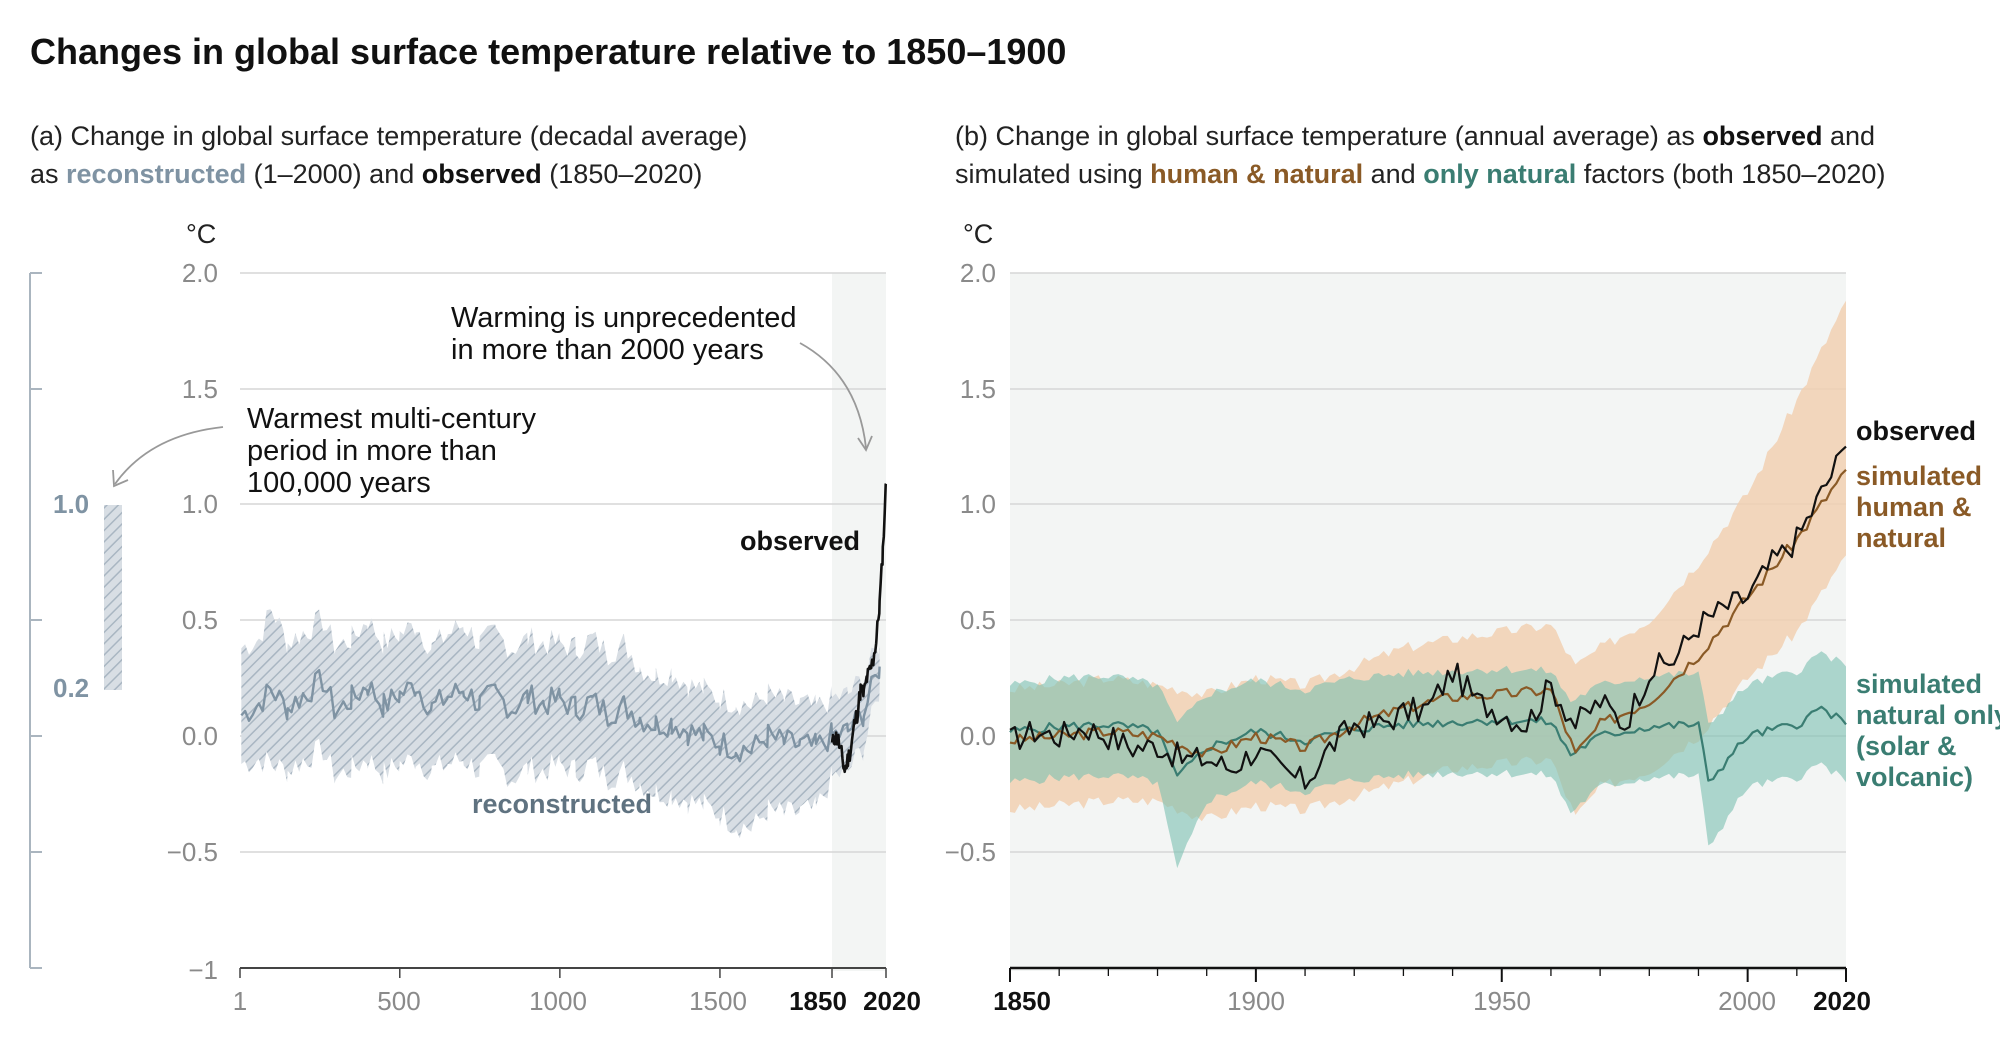  Describe the element at coordinates (558, 1001) in the screenshot. I see `x-tick-label: 1000` at that location.